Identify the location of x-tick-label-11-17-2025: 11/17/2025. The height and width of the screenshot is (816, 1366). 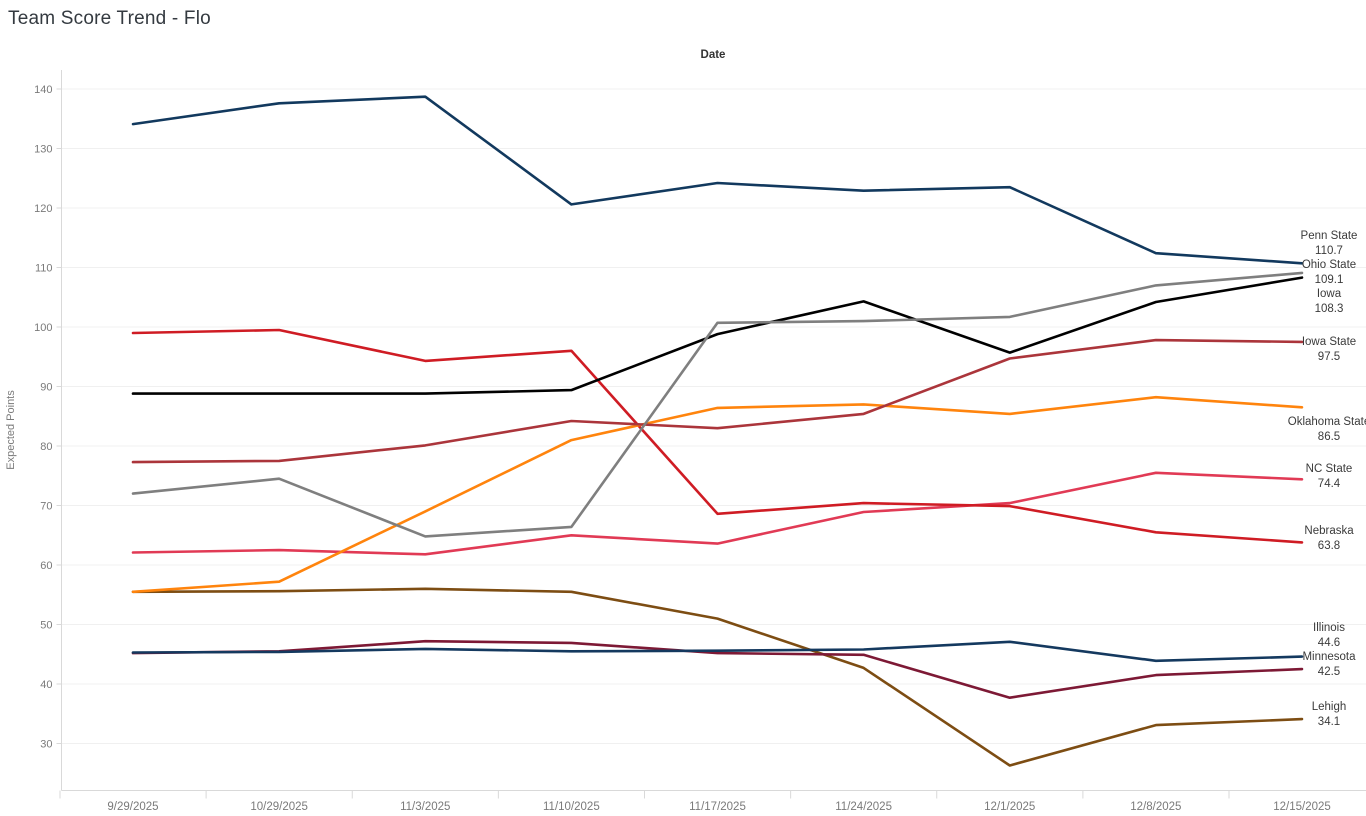
(717, 807).